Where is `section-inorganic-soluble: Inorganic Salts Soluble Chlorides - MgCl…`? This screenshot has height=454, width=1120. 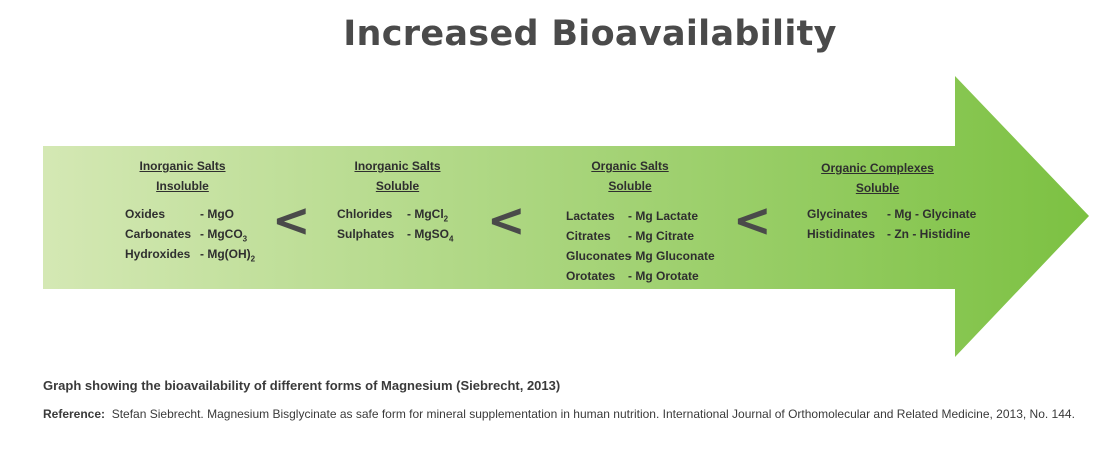
section-inorganic-soluble: Inorganic Salts Soluble Chlorides - MgCl… is located at coordinates (405, 206).